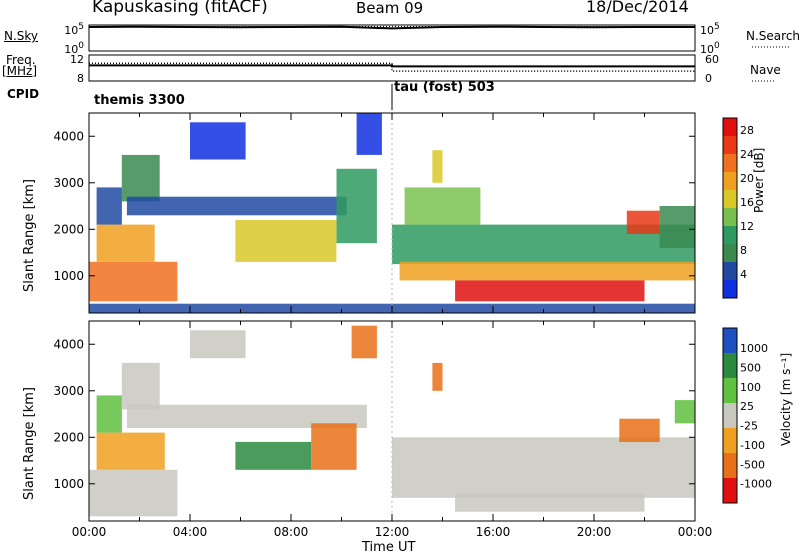 This screenshot has height=555, width=800. What do you see at coordinates (68, 183) in the screenshot?
I see `power-ytick-2: 3000` at bounding box center [68, 183].